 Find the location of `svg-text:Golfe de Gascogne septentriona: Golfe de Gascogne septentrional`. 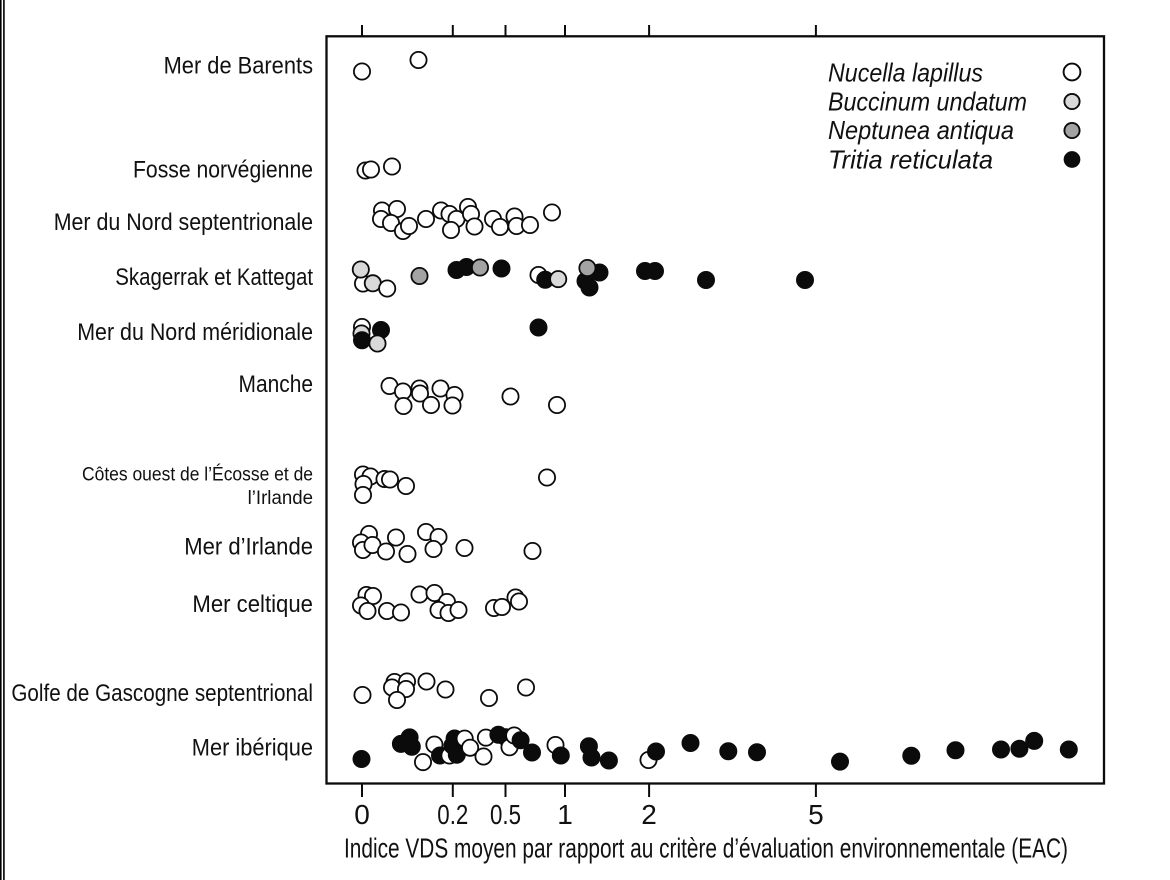

svg-text:Golfe de Gascogne septentriona: Golfe de Gascogne septentrional is located at coordinates (162, 693).